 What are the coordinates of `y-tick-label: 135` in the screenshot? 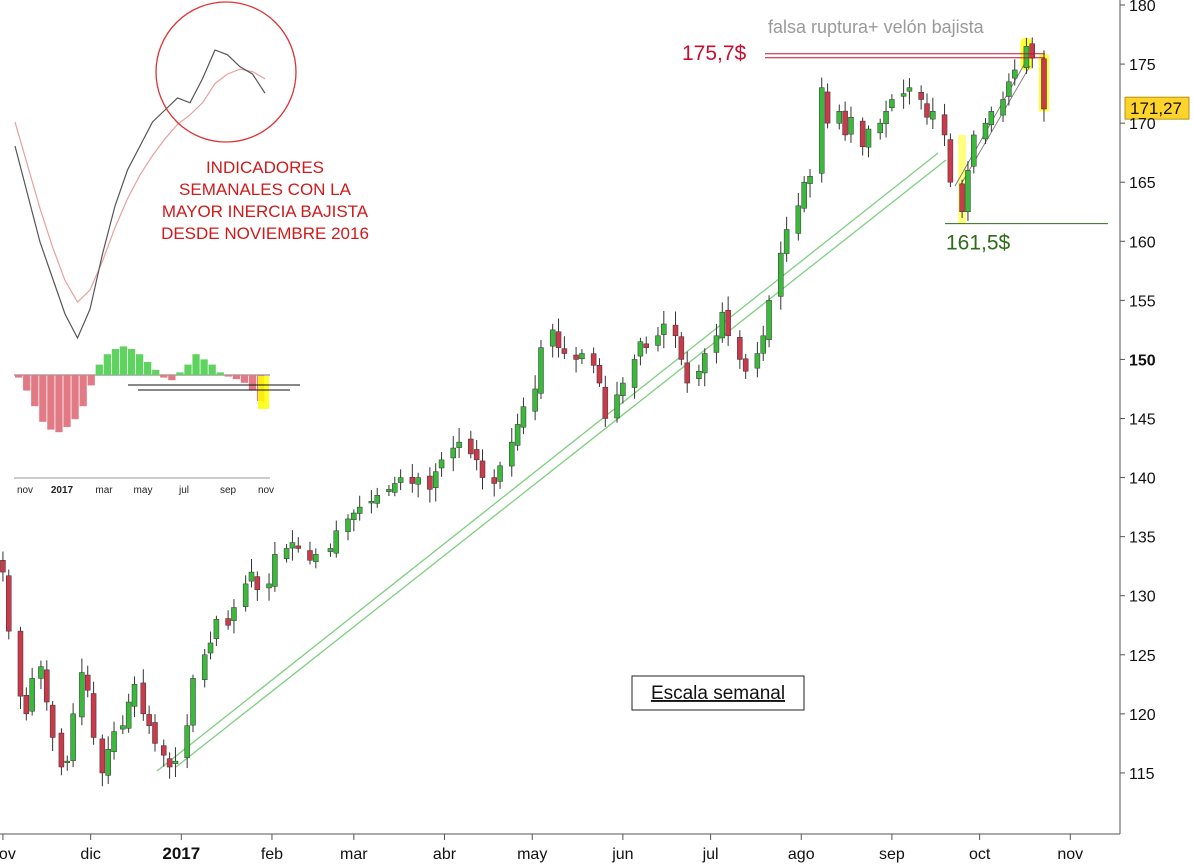 It's located at (1142, 538).